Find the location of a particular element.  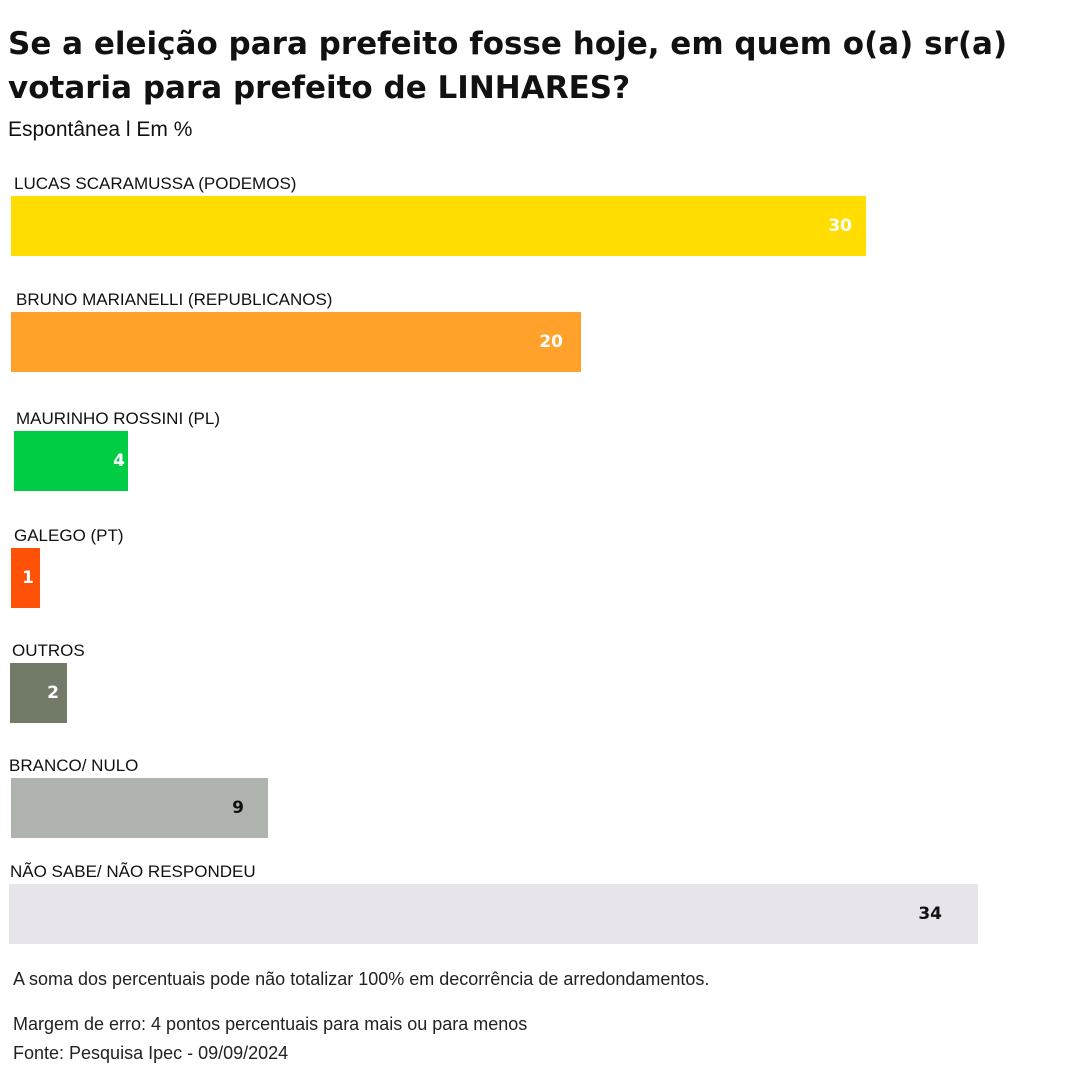

bar-value-maurinho-rossini-pl: 4 is located at coordinates (119, 461).